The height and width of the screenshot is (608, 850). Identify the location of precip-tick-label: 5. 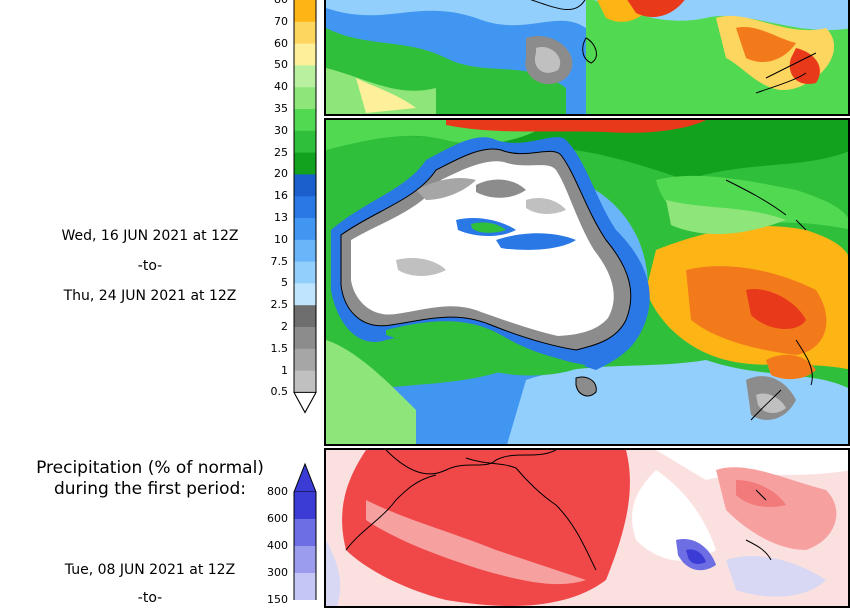
(284, 283).